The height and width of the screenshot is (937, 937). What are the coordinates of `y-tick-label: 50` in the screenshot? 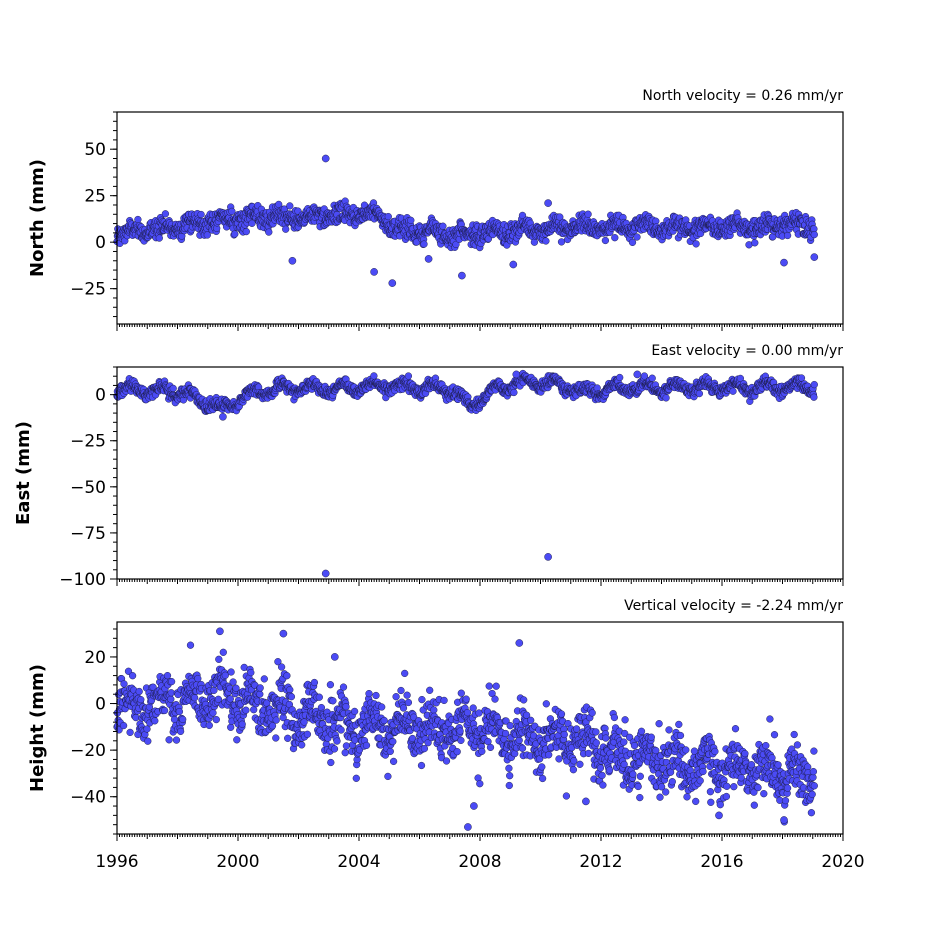 It's located at (95, 150).